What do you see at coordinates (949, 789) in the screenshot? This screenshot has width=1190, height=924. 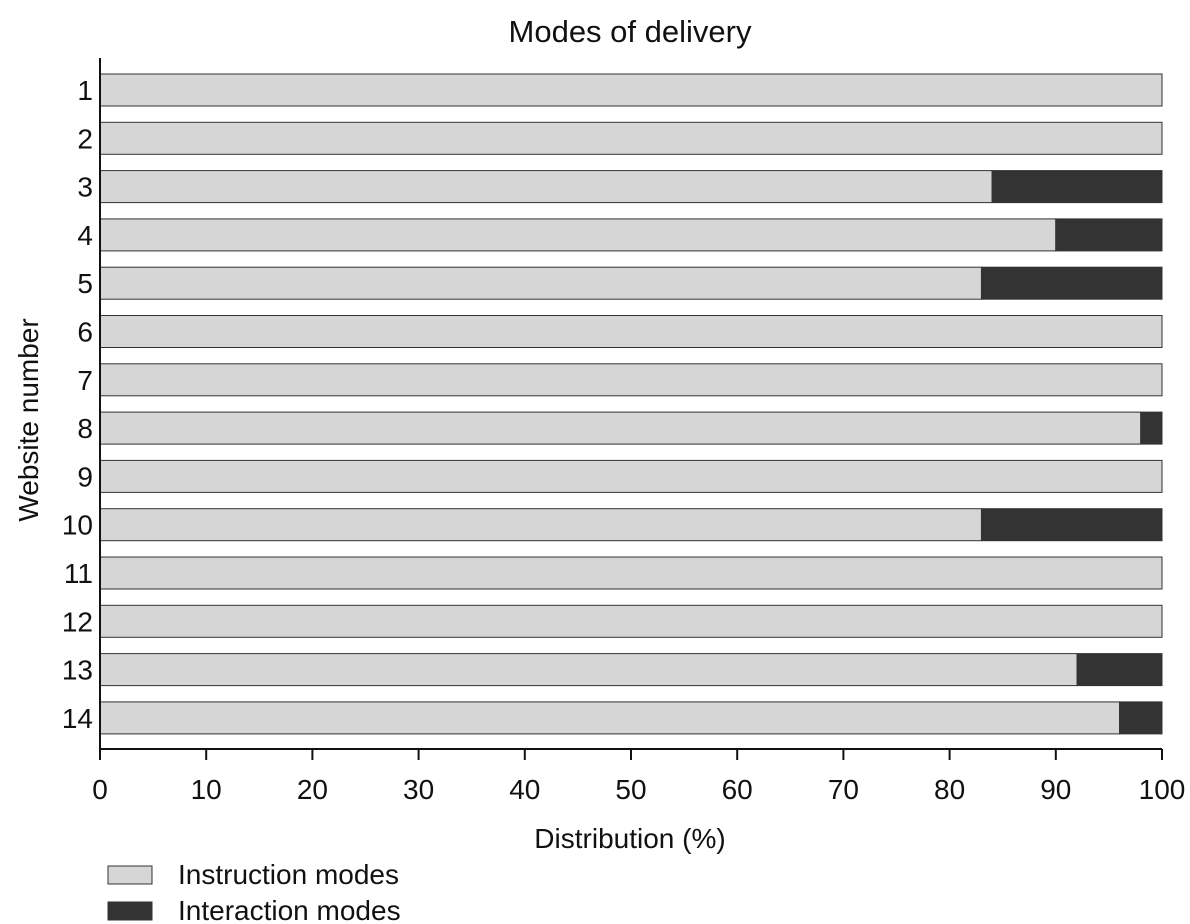 I see `x-tick-label: 80` at bounding box center [949, 789].